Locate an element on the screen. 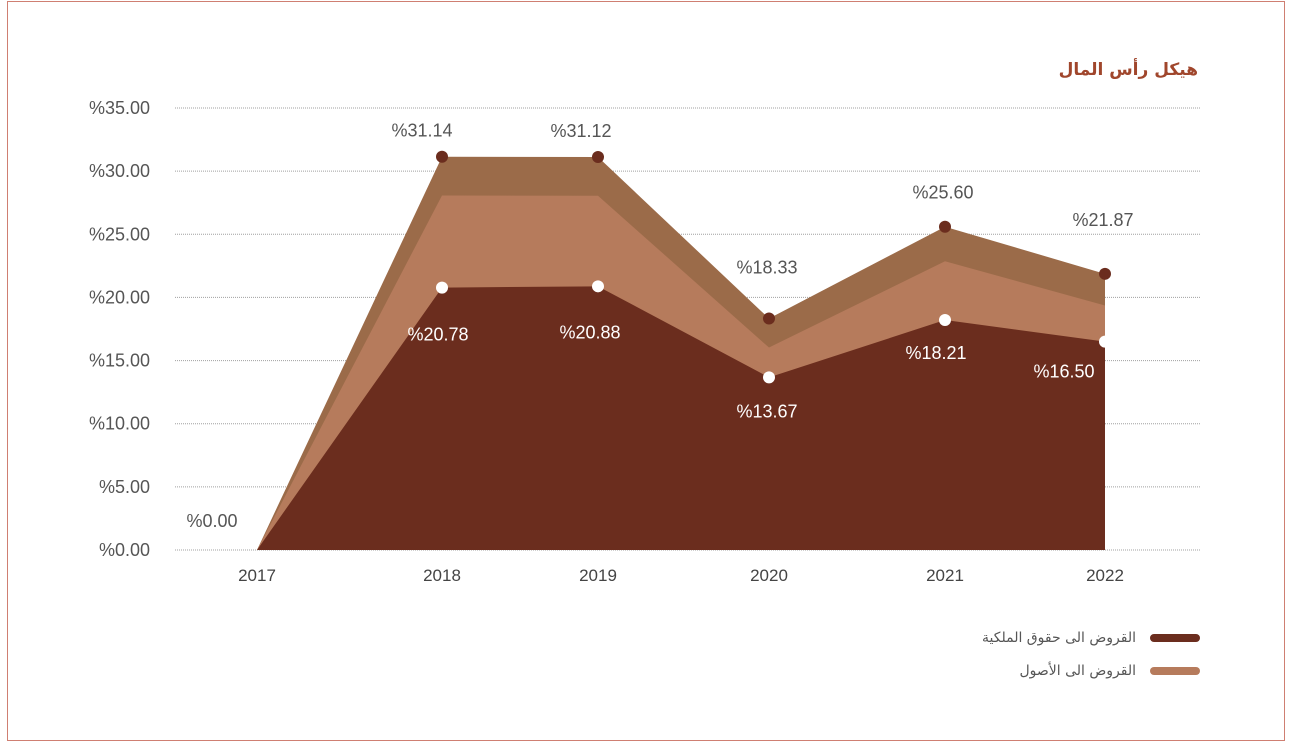  x-tick-label: 2020 is located at coordinates (769, 575).